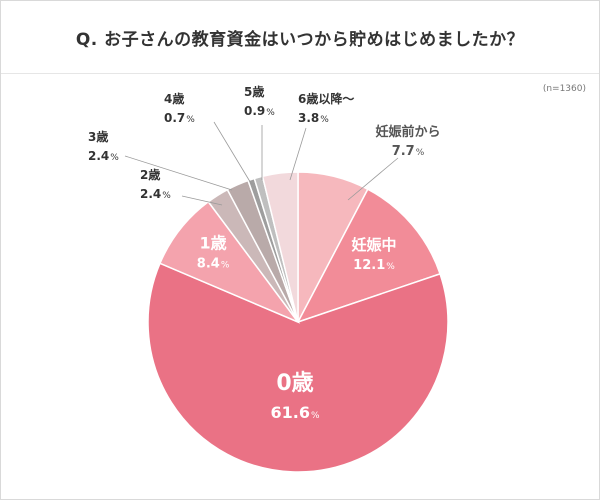 Image resolution: width=600 pixels, height=500 pixels. I want to click on slice-label: 4歳, so click(174, 98).